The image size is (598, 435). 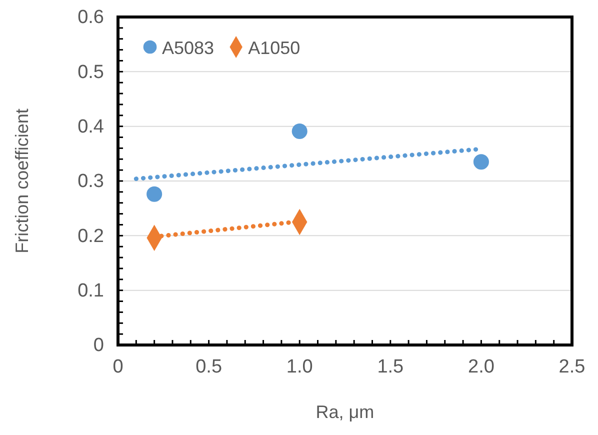 I want to click on x-tick-label: 2.0, so click(x=481, y=367).